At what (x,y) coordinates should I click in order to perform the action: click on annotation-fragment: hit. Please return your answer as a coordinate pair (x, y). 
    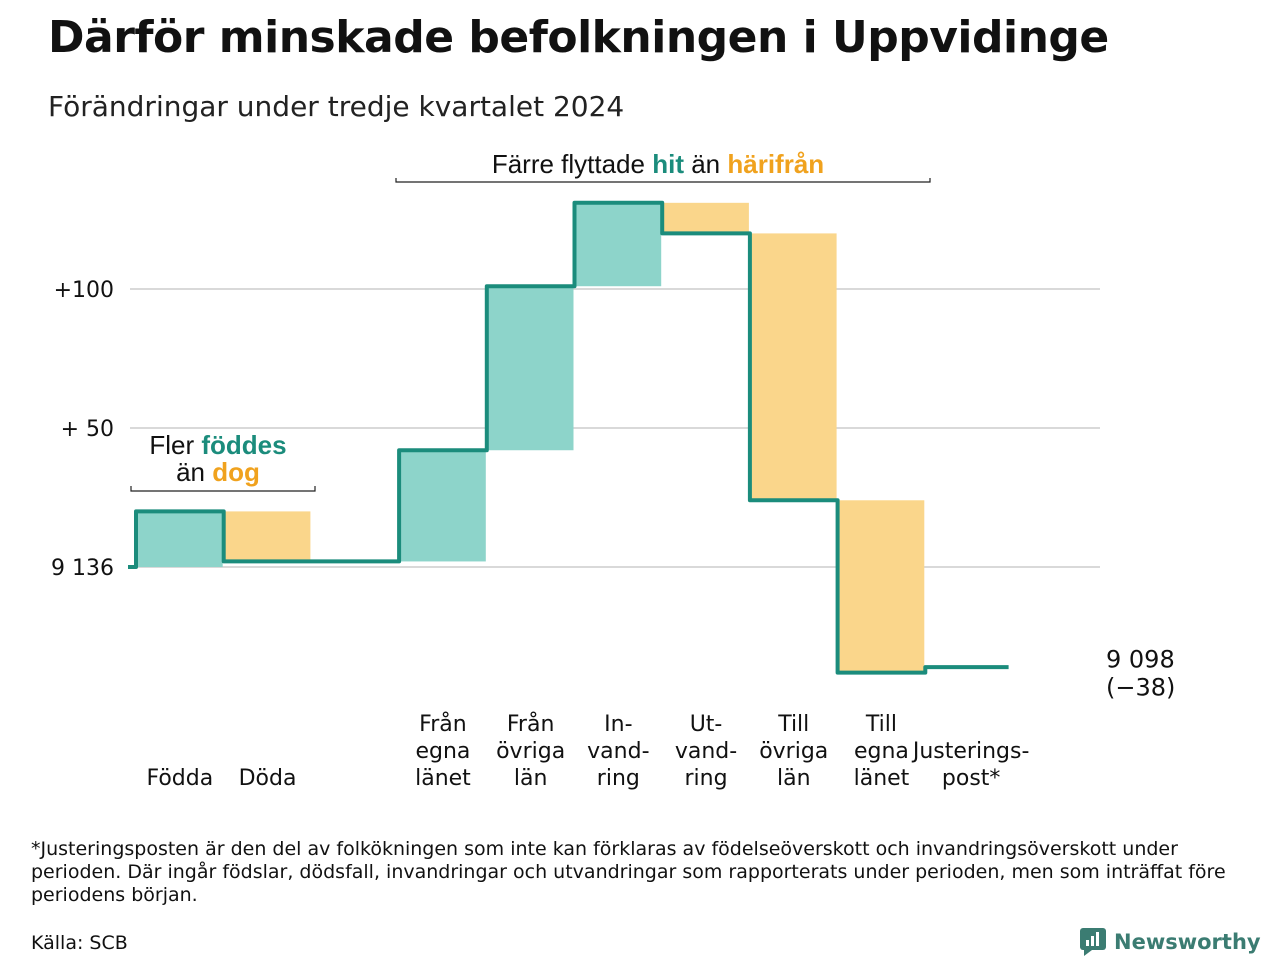
    Looking at the image, I should click on (668, 164).